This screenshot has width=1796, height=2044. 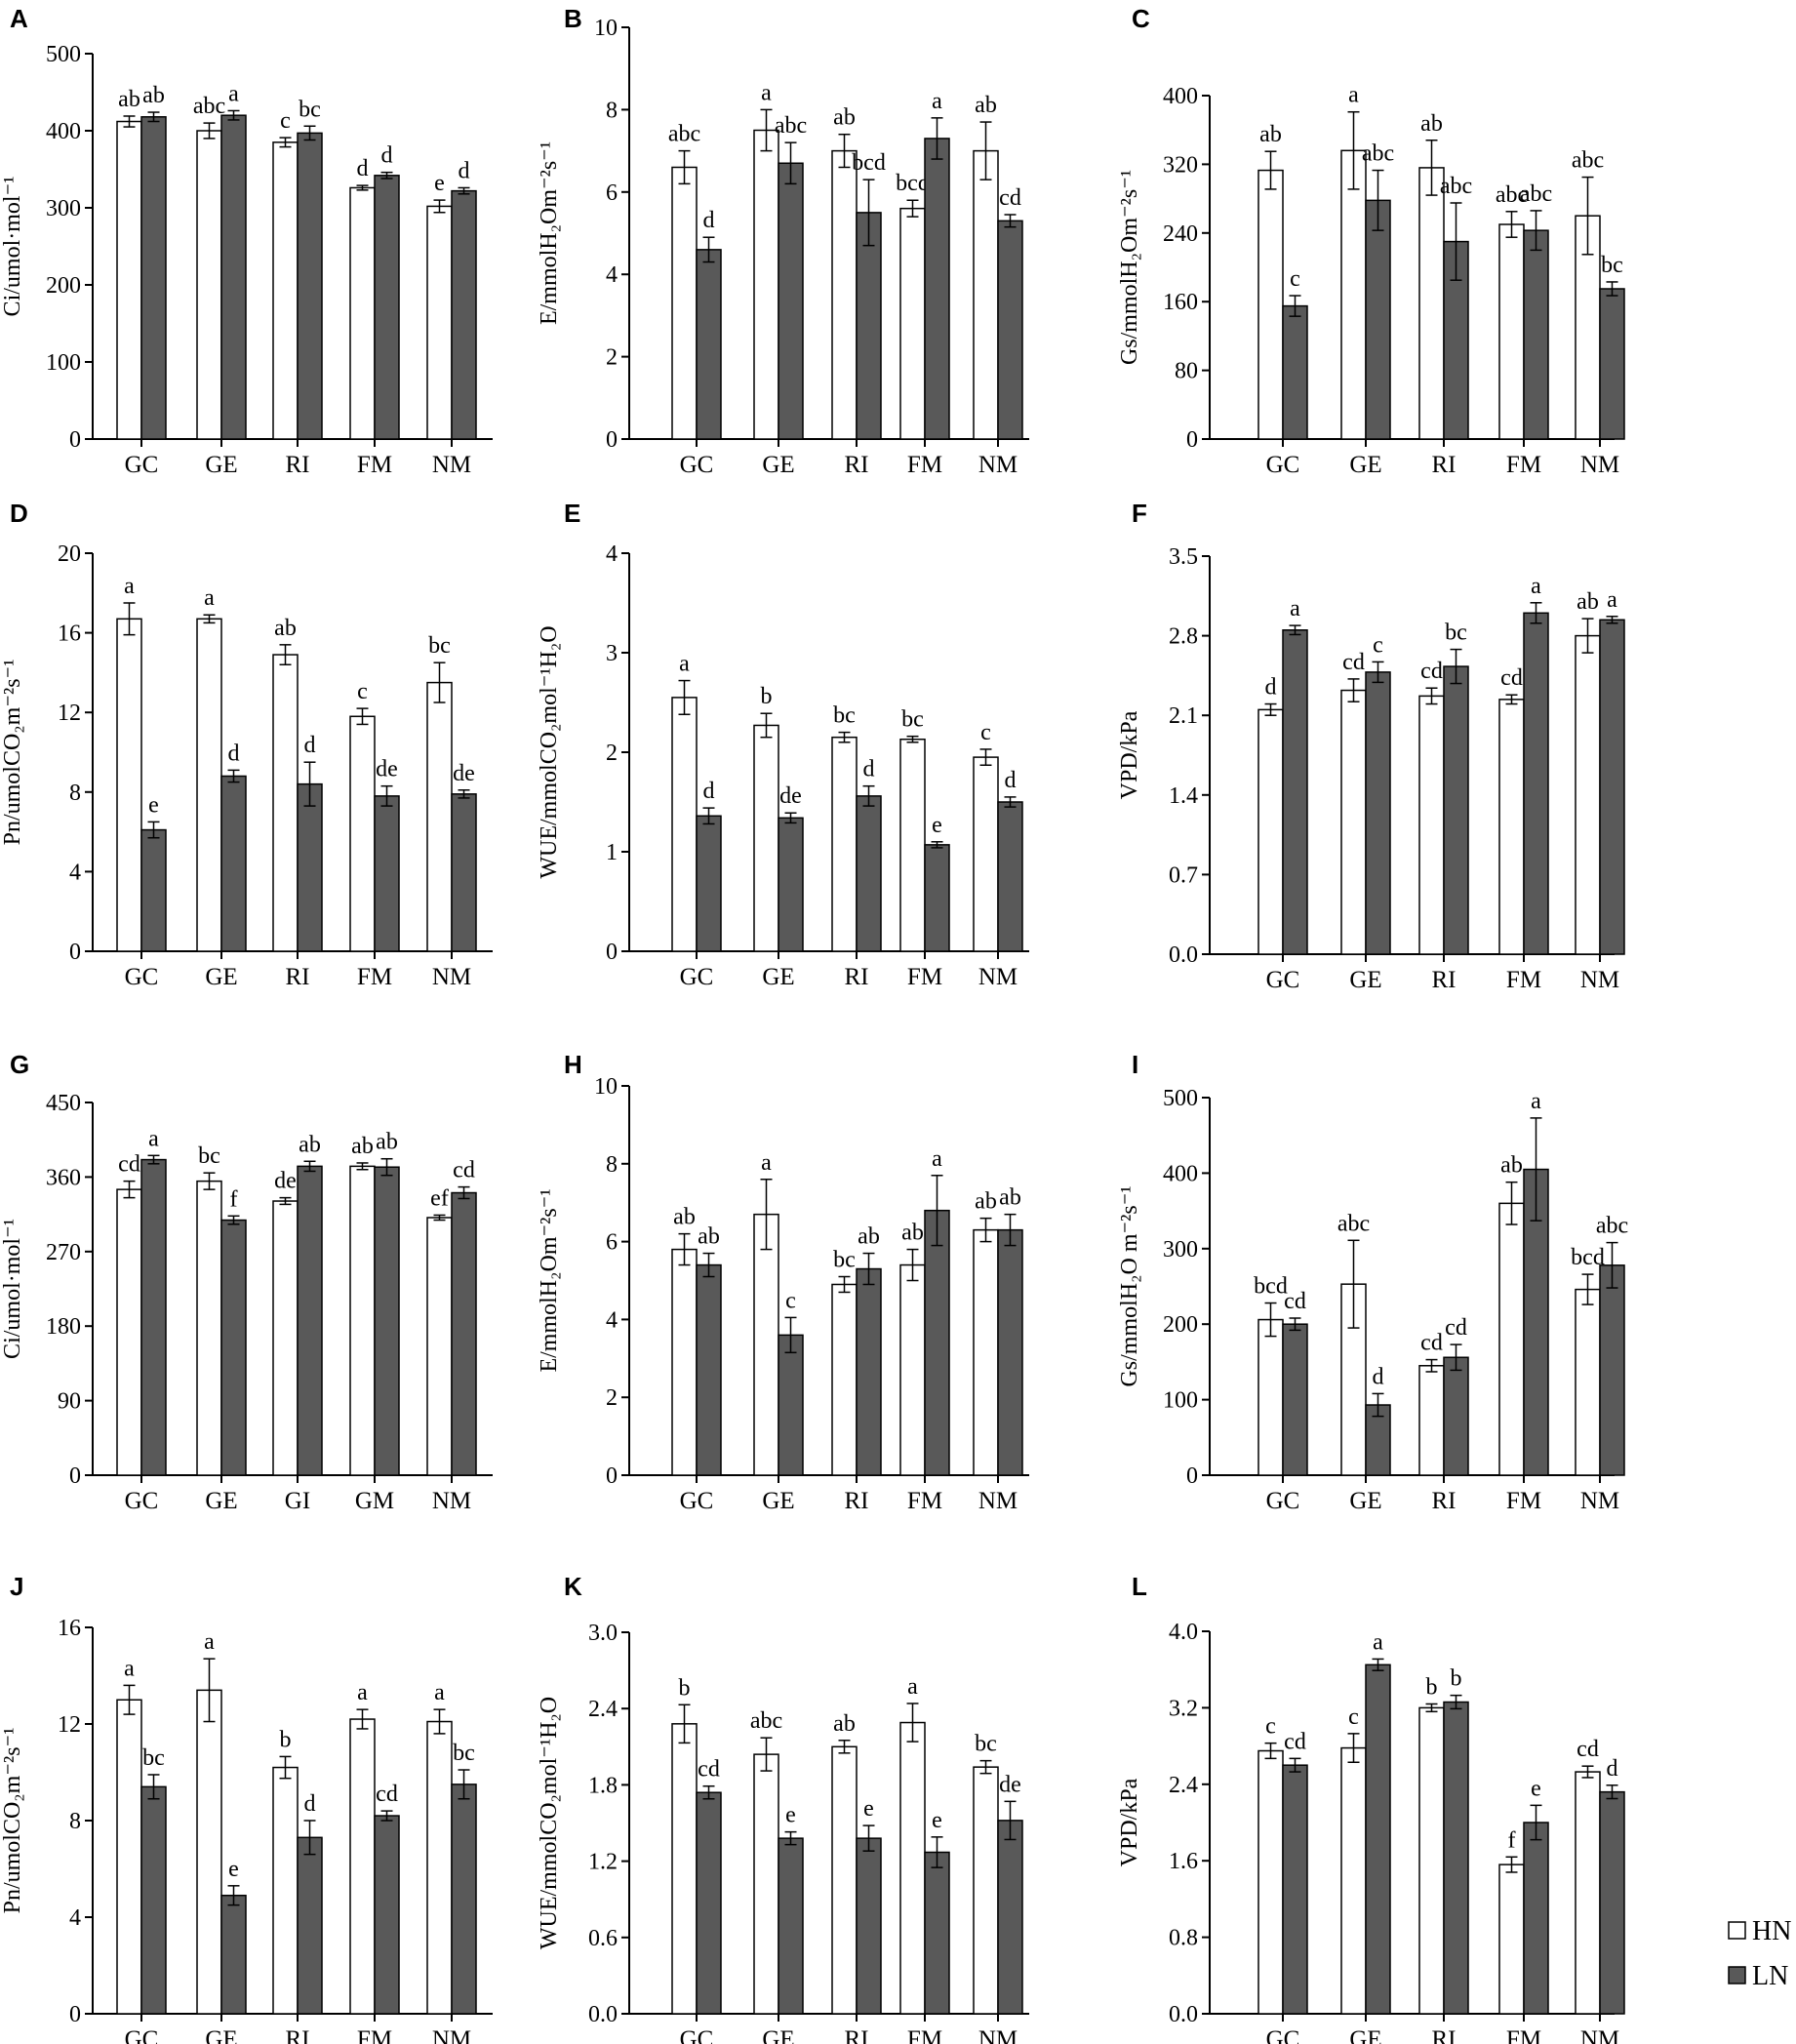 What do you see at coordinates (12, 247) in the screenshot?
I see `y-axis-title: Ci/umol·mol⁻¹` at bounding box center [12, 247].